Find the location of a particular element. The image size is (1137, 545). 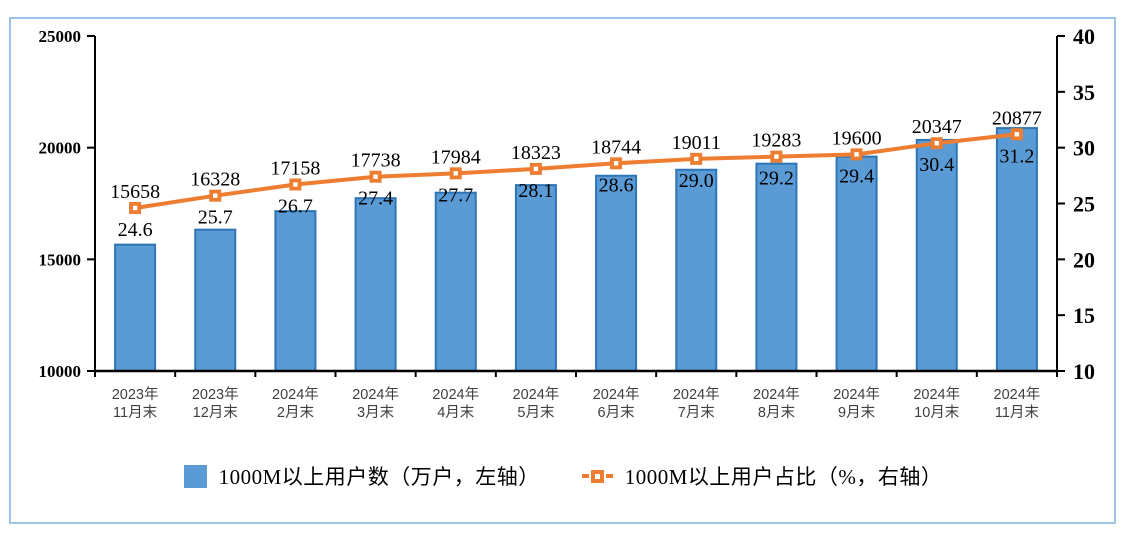

bar-value-label: 19283 is located at coordinates (776, 141).